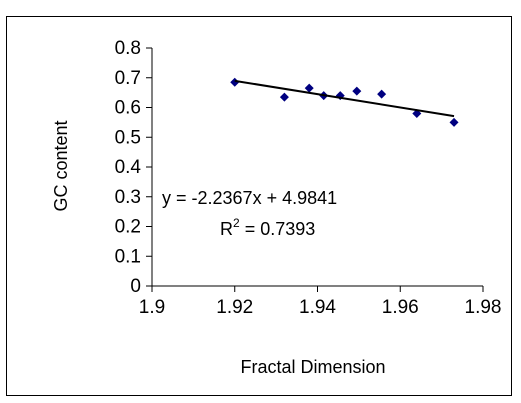  What do you see at coordinates (312, 367) in the screenshot?
I see `x-axis-title: Fractal Dimension` at bounding box center [312, 367].